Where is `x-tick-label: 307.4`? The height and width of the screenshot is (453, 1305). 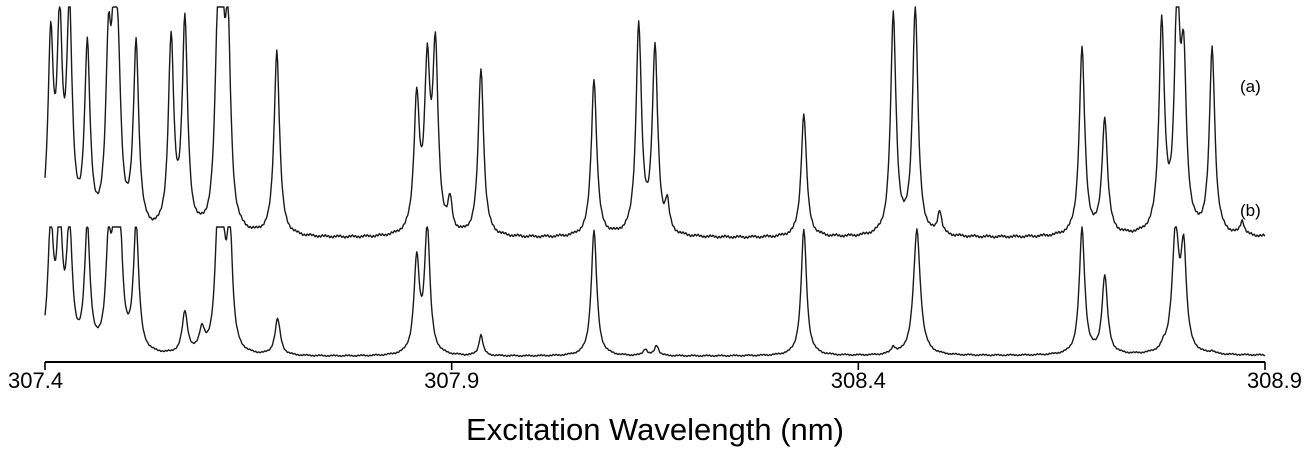
x-tick-label: 307.4 is located at coordinates (35, 380).